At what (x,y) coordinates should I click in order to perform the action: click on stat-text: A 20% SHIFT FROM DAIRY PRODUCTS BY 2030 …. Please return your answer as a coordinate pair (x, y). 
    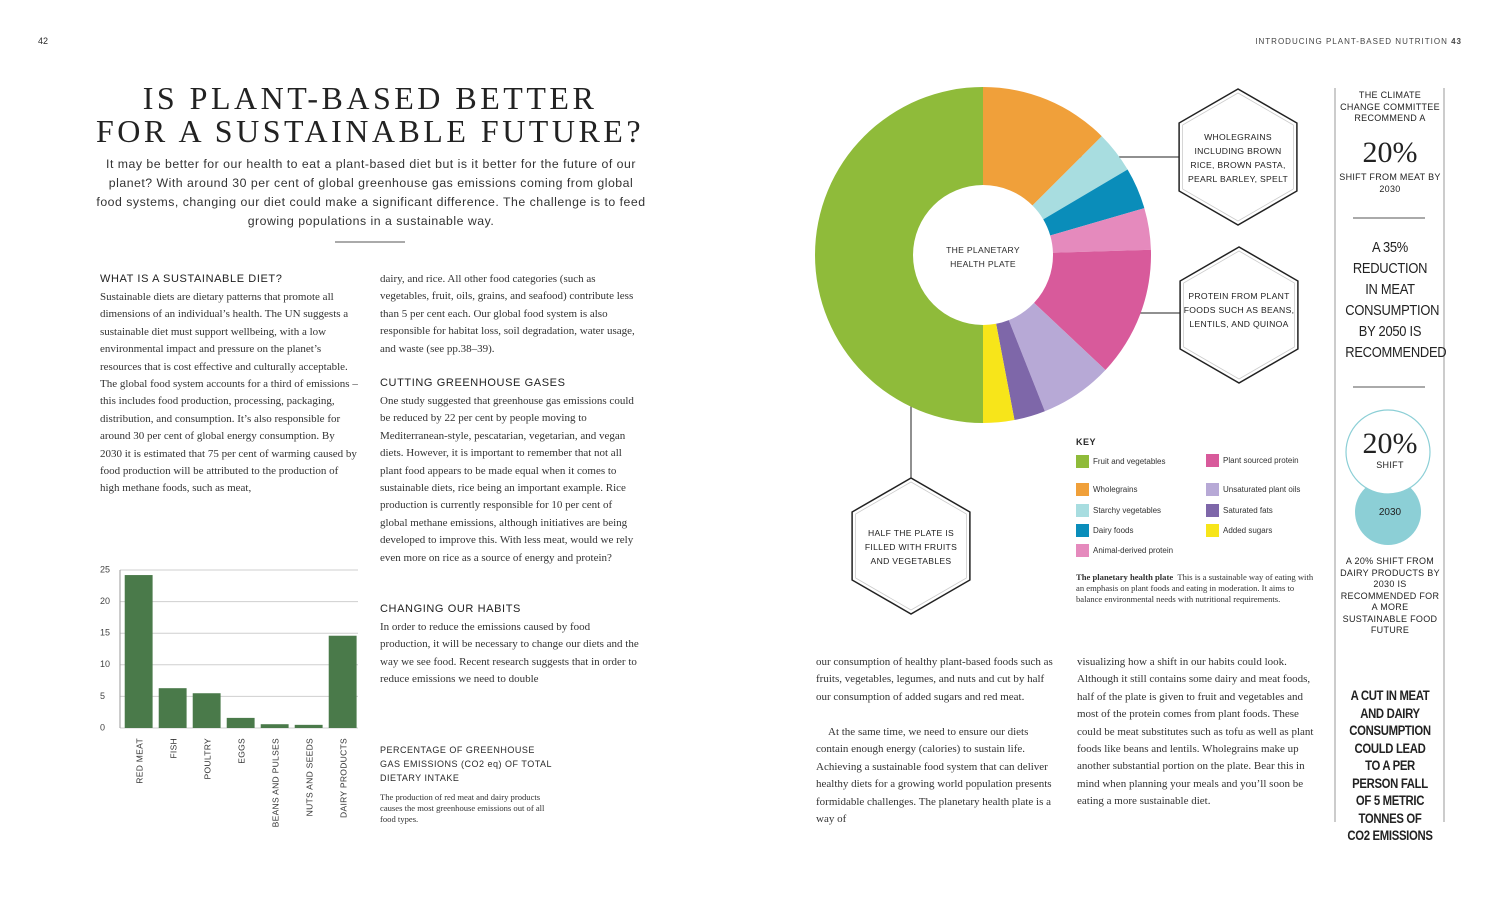
    Looking at the image, I should click on (1390, 595).